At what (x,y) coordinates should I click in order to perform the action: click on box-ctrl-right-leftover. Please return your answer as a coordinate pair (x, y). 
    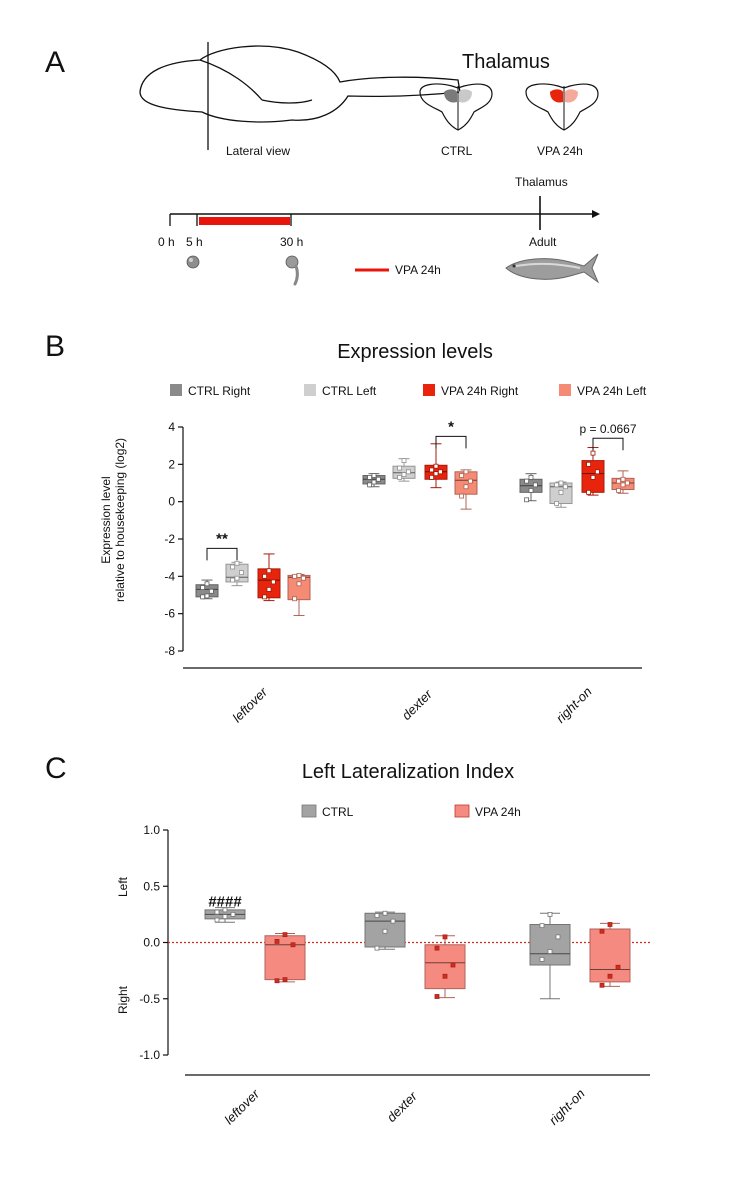
    Looking at the image, I should click on (207, 589).